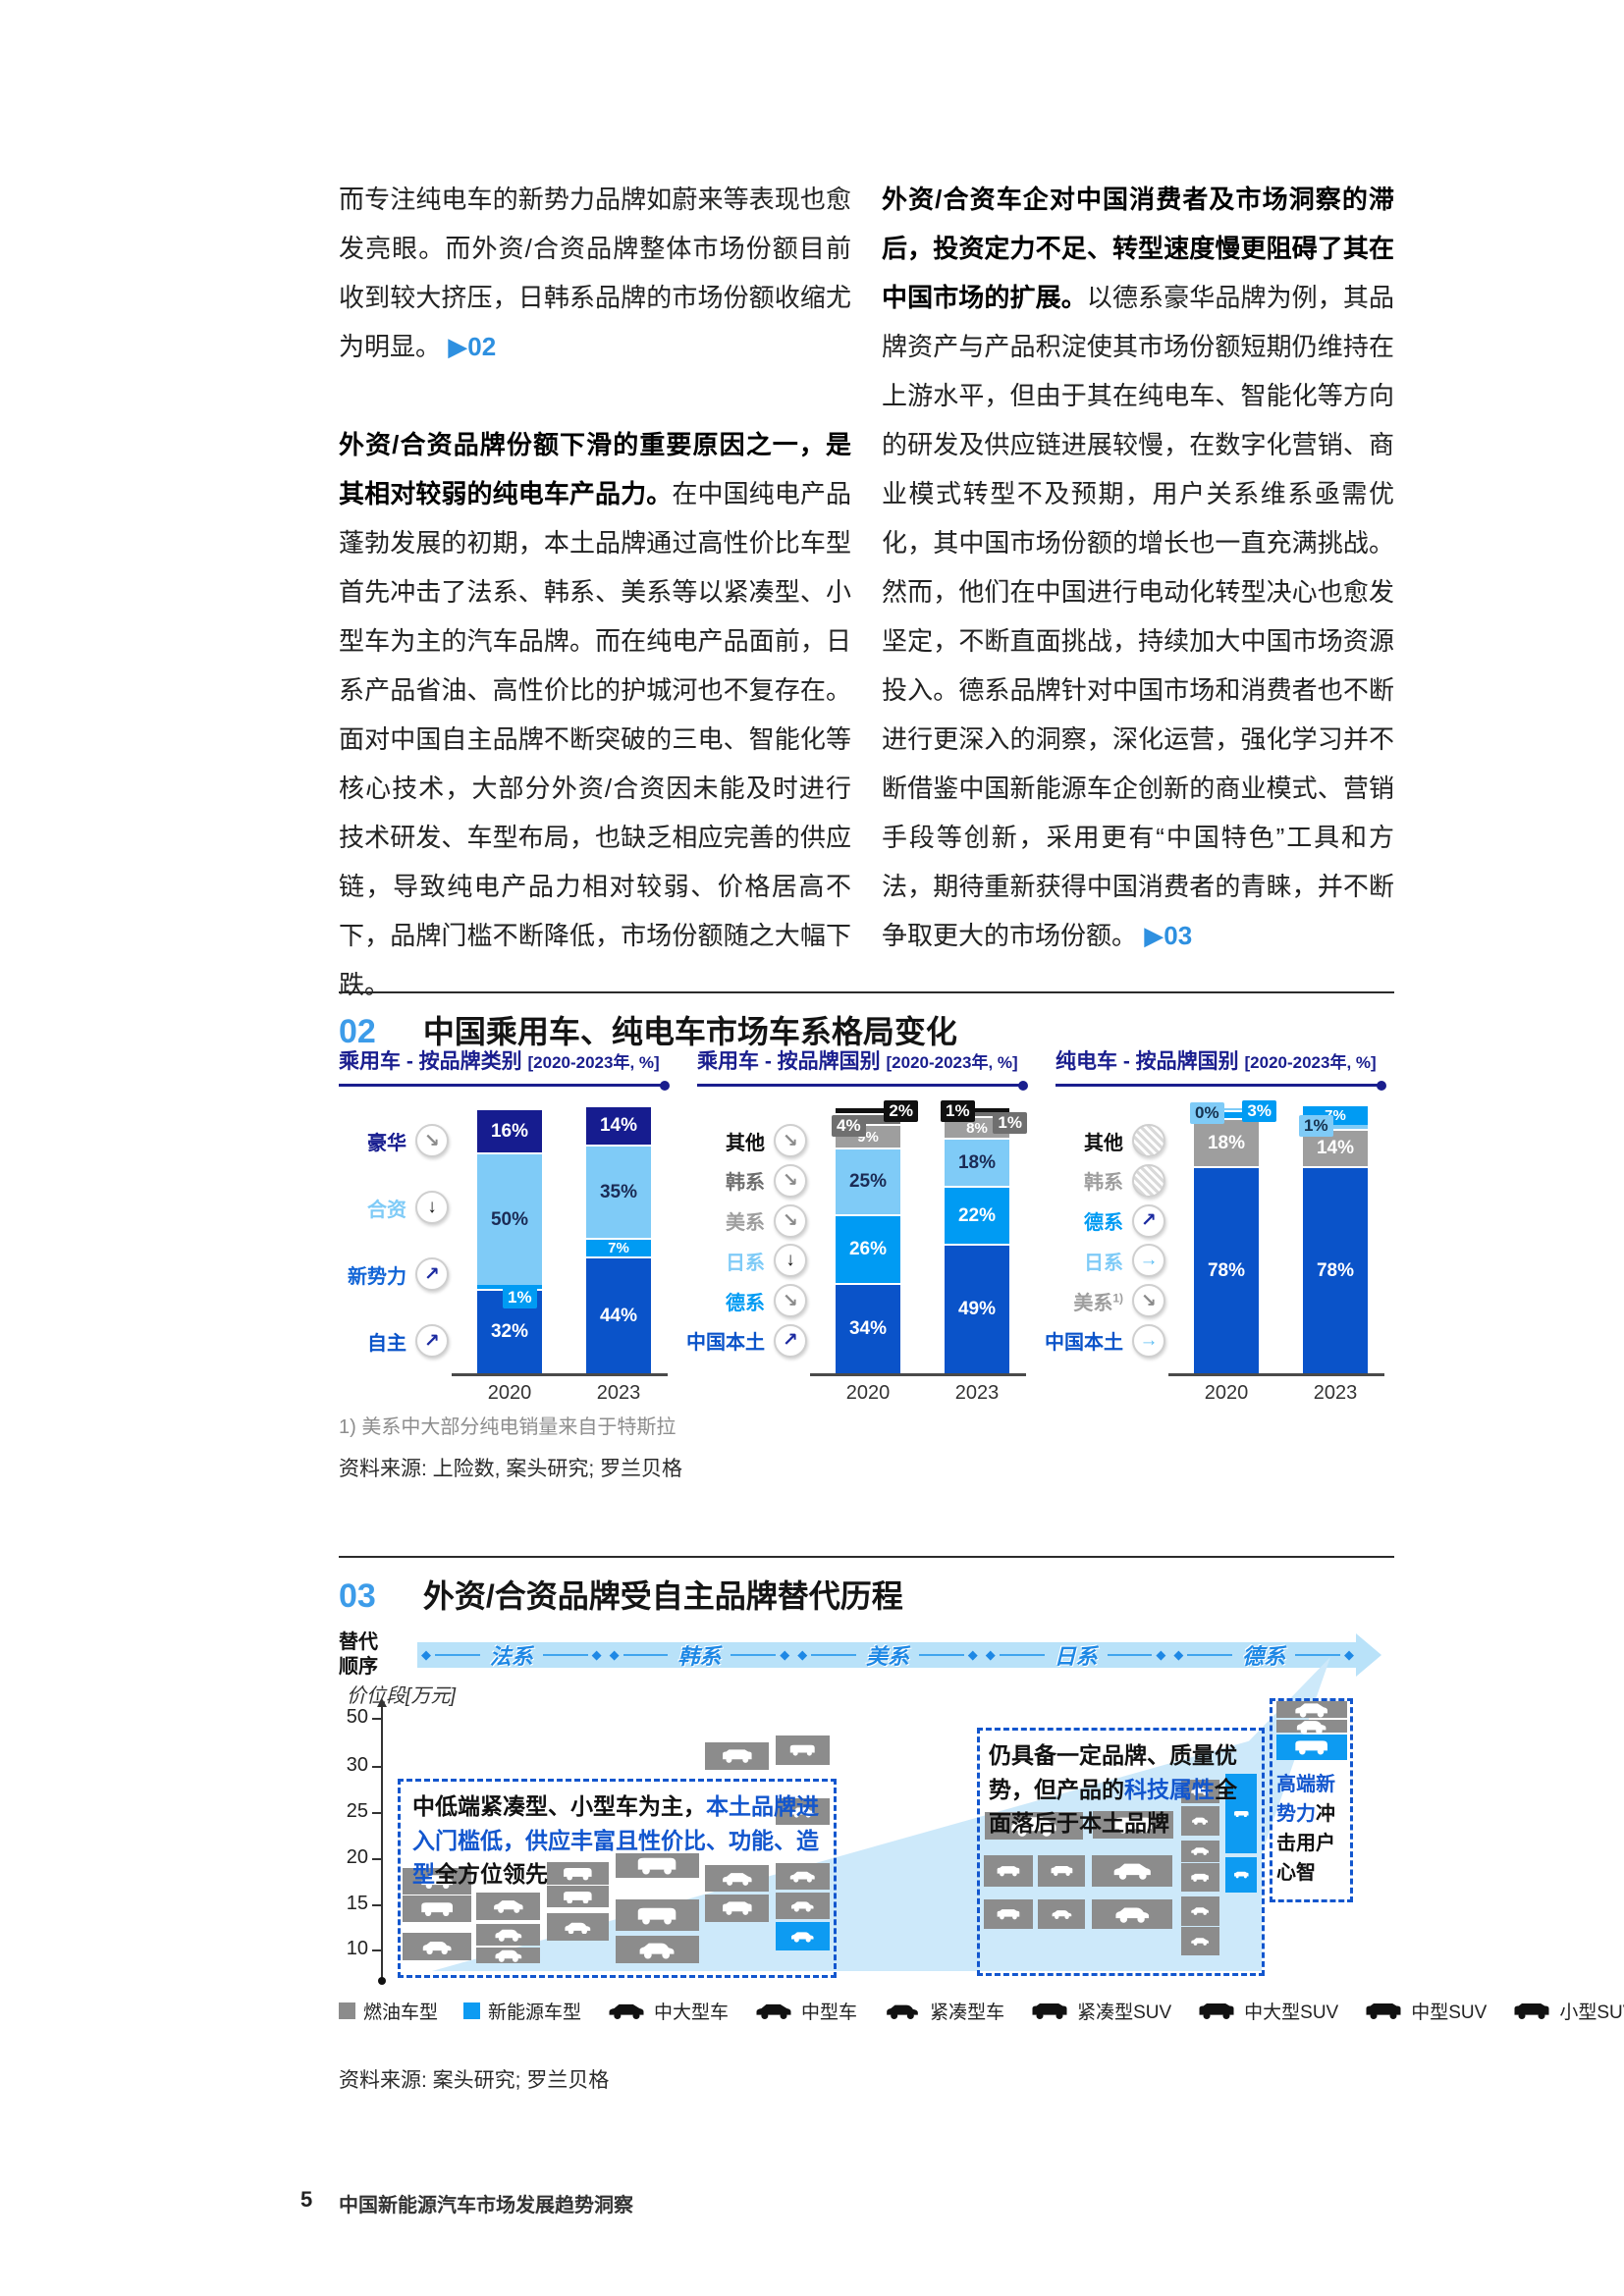  What do you see at coordinates (486, 2205) in the screenshot?
I see `footer-title: 中国新能源汽车市场发展趋势洞察` at bounding box center [486, 2205].